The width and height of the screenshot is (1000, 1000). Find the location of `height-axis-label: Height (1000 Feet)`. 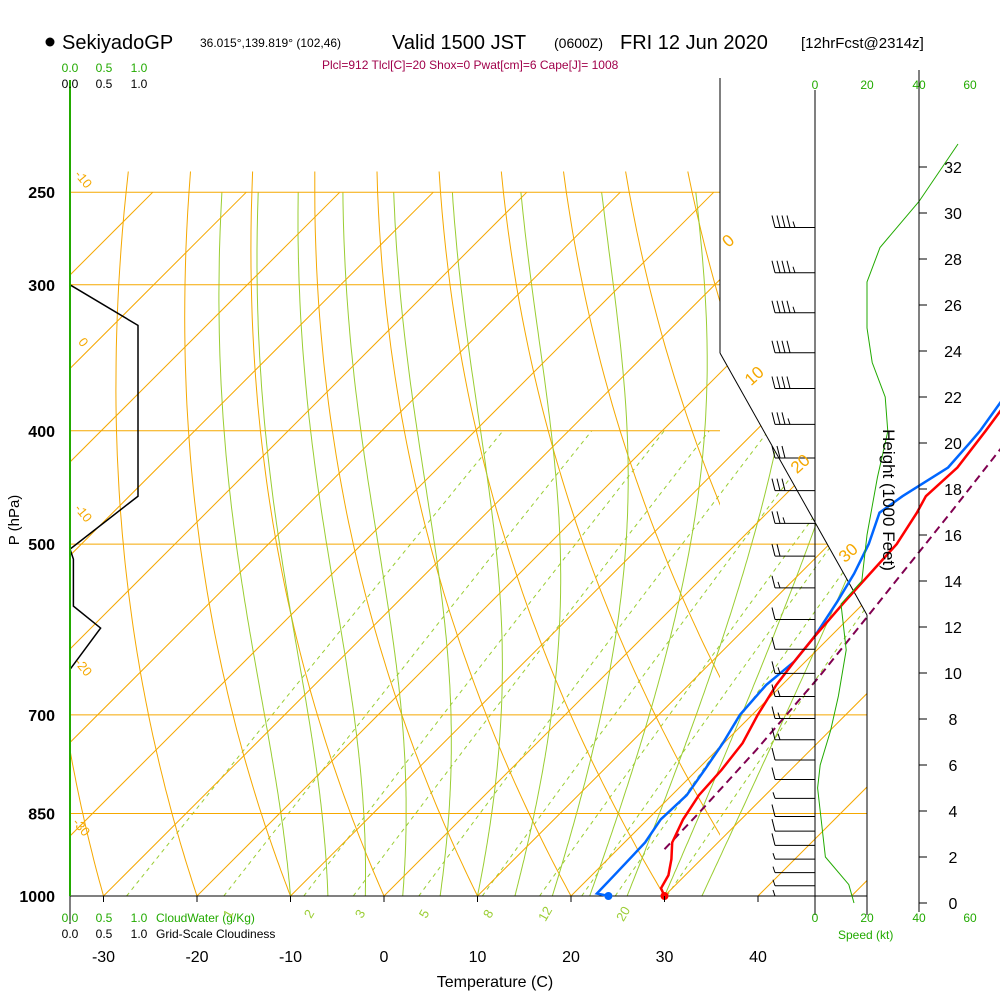

height-axis-label: Height (1000 Feet) is located at coordinates (888, 500).